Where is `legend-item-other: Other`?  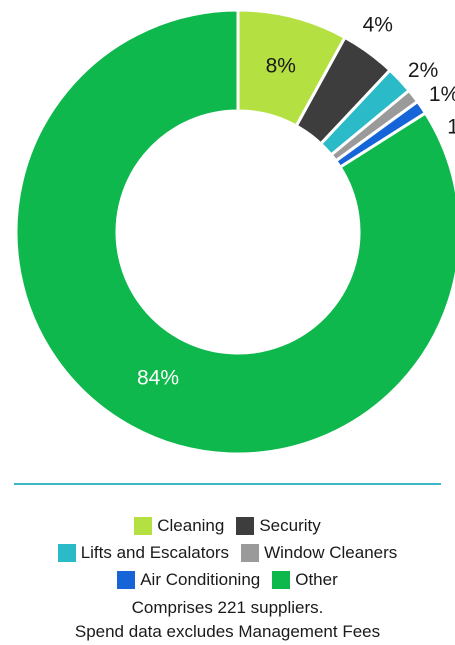 legend-item-other: Other is located at coordinates (305, 579).